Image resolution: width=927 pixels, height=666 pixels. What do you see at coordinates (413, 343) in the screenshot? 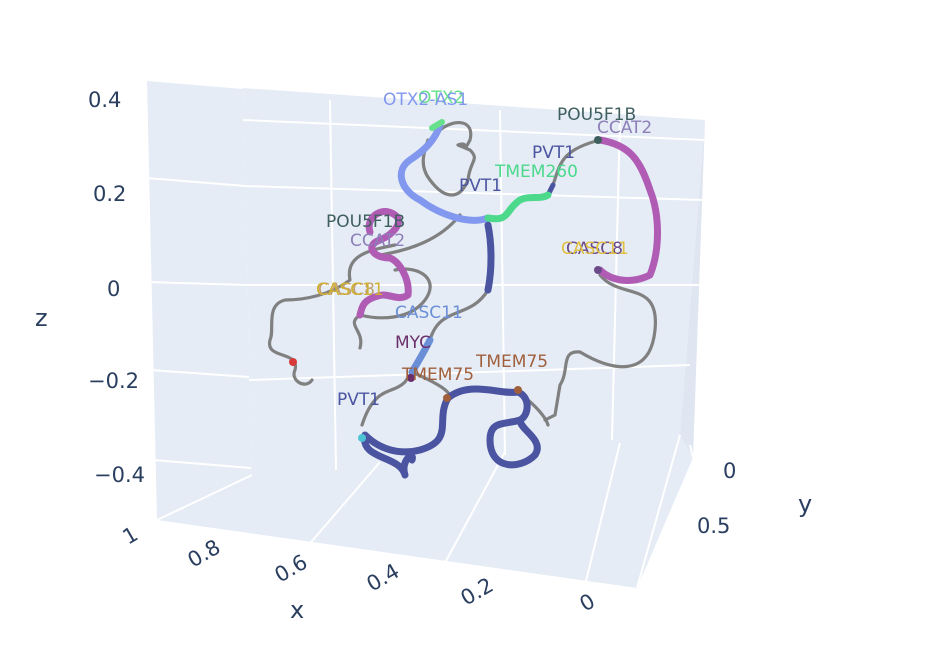
I see `gene-label: MYC` at bounding box center [413, 343].